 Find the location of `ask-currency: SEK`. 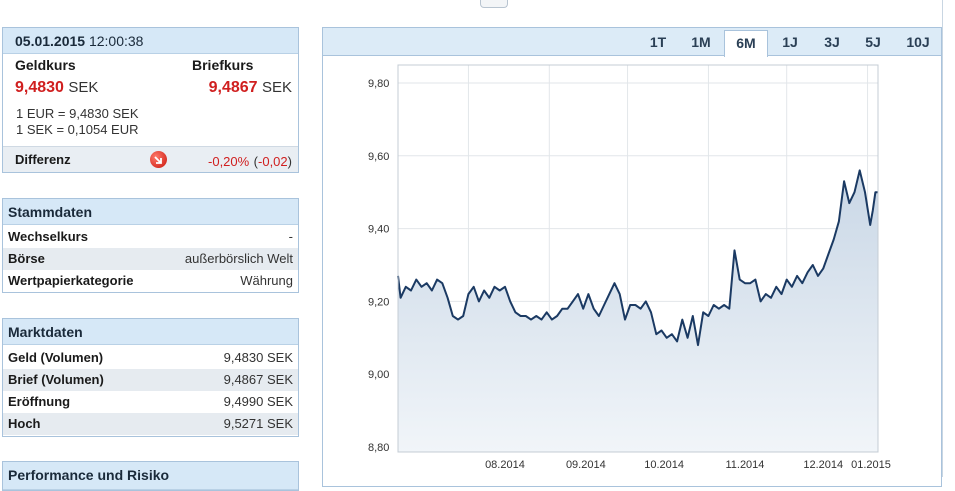

ask-currency: SEK is located at coordinates (276, 87).